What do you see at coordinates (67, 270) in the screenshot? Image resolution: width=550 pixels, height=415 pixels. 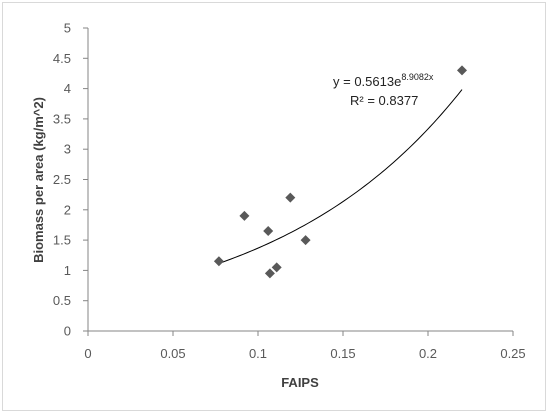 I see `y-tick-label: 1` at bounding box center [67, 270].